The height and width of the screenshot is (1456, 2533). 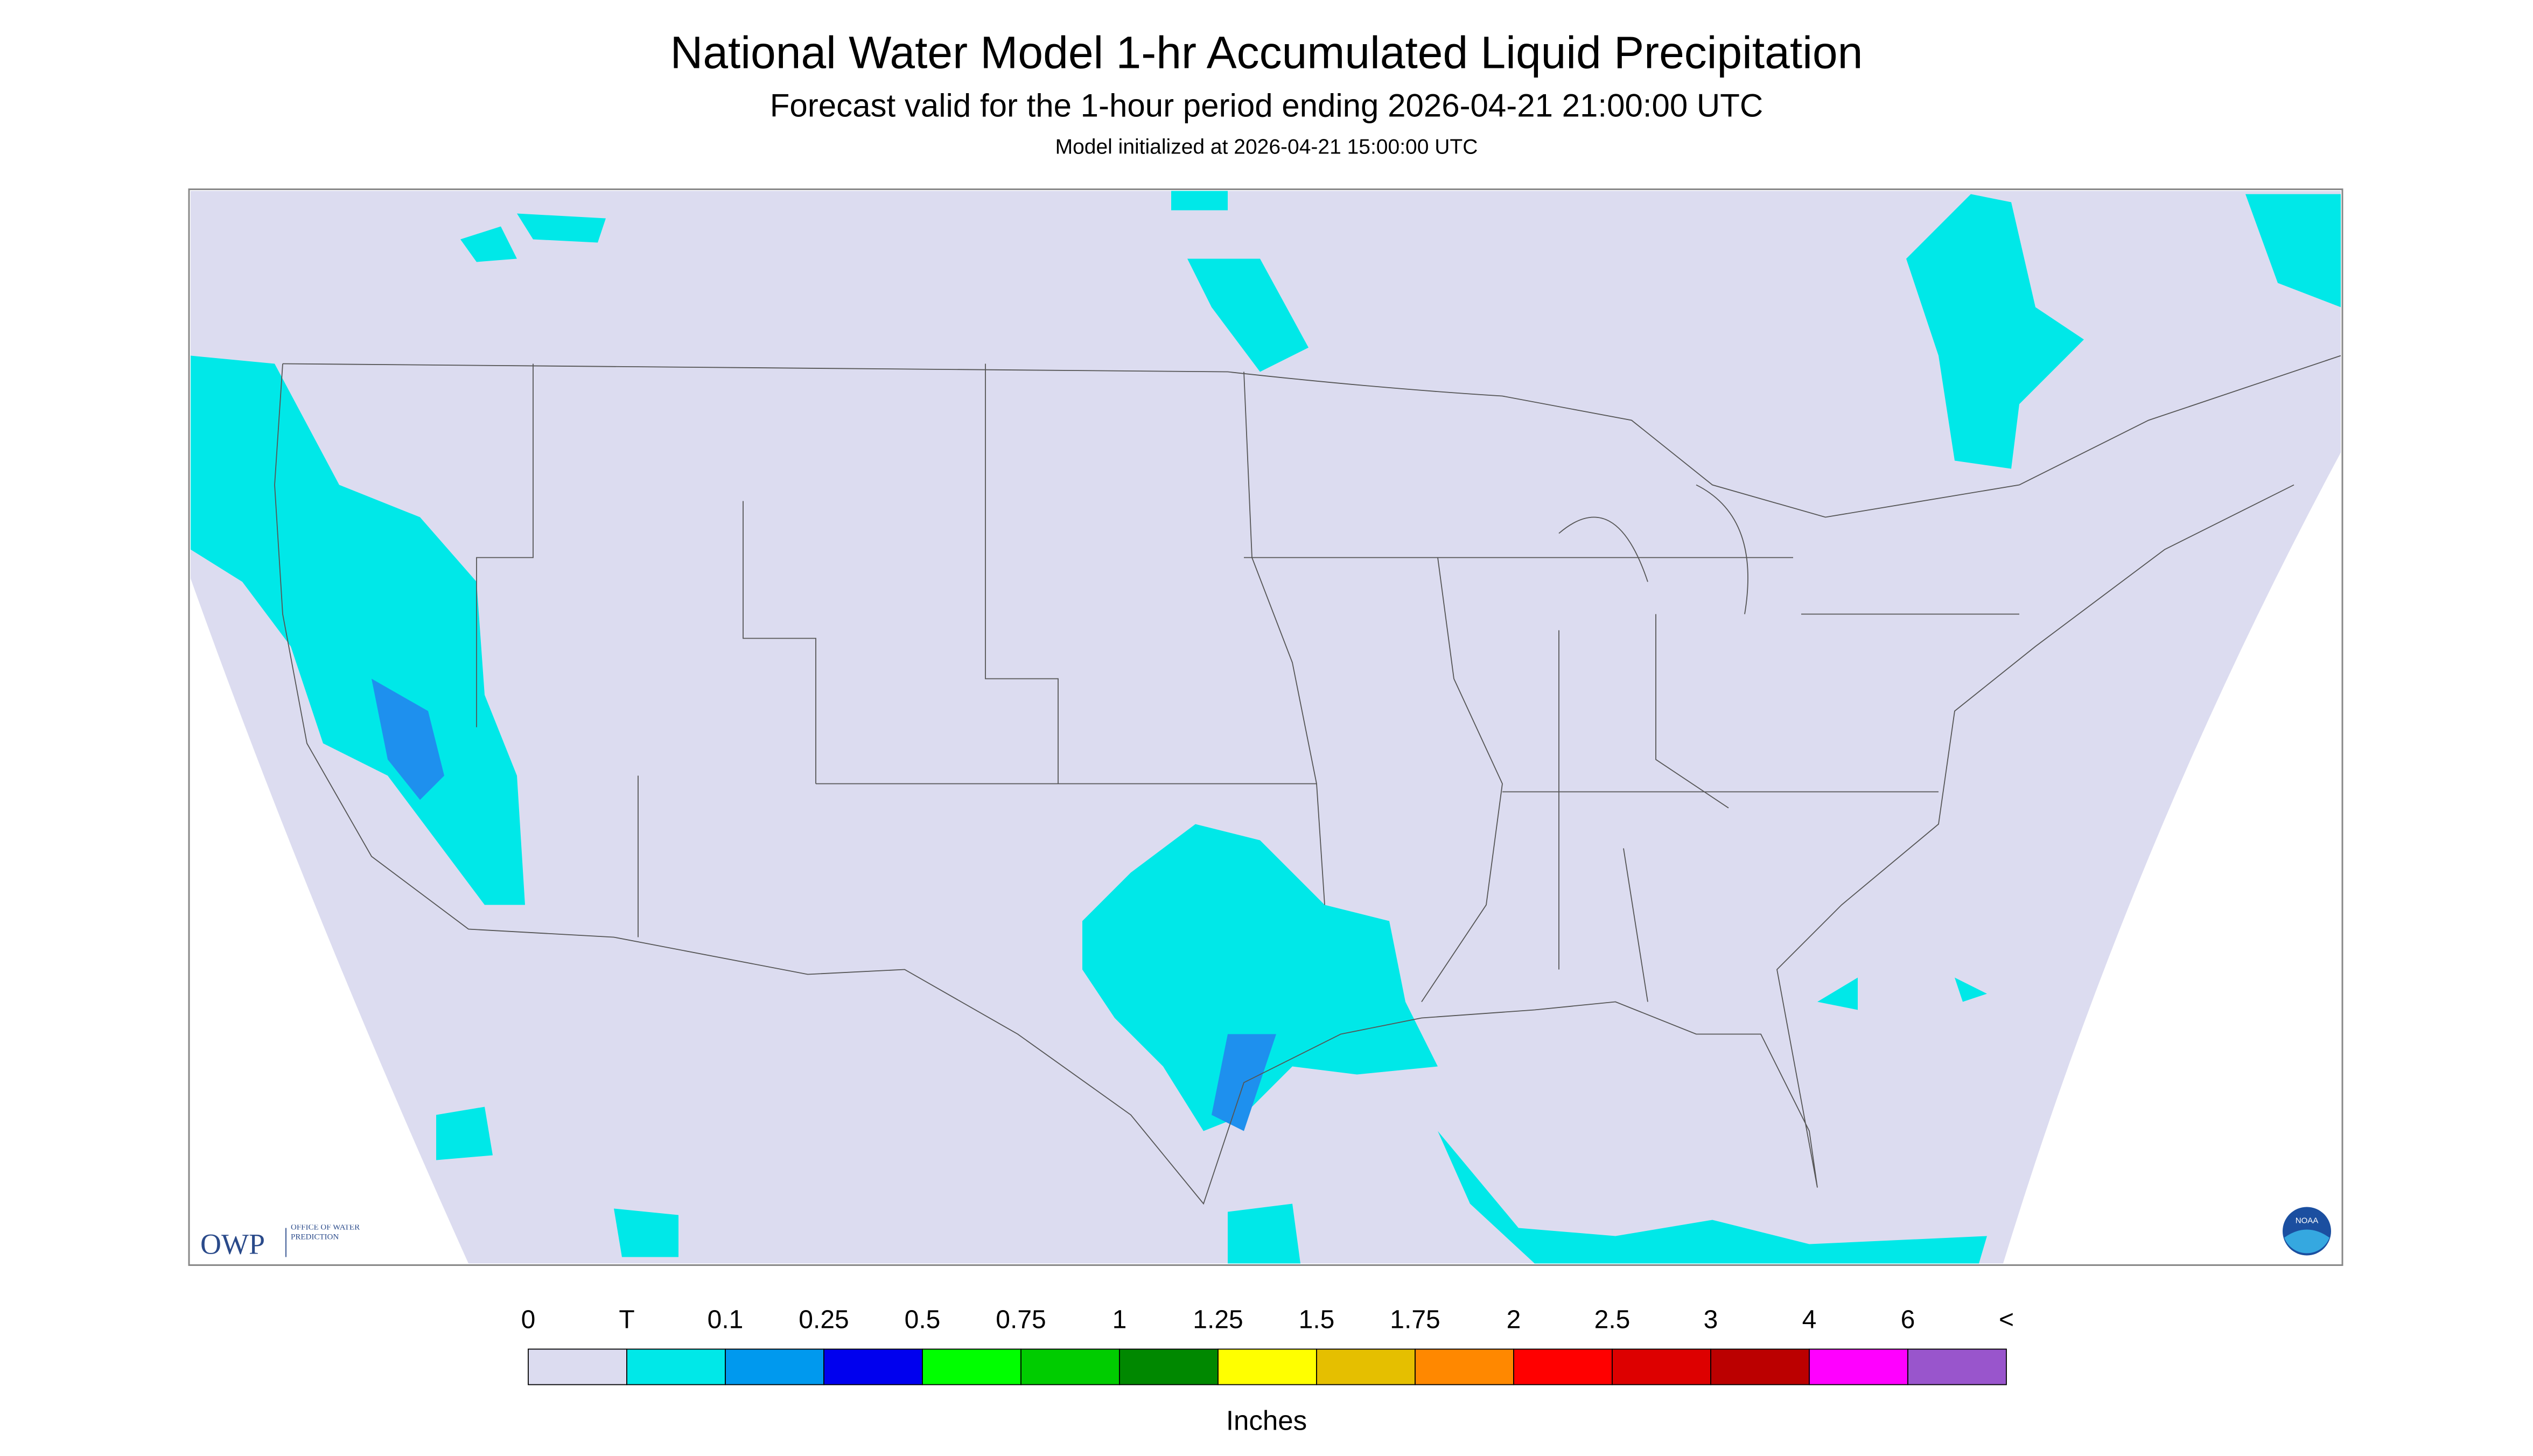 I want to click on legend-label: 1.5, so click(x=1317, y=1320).